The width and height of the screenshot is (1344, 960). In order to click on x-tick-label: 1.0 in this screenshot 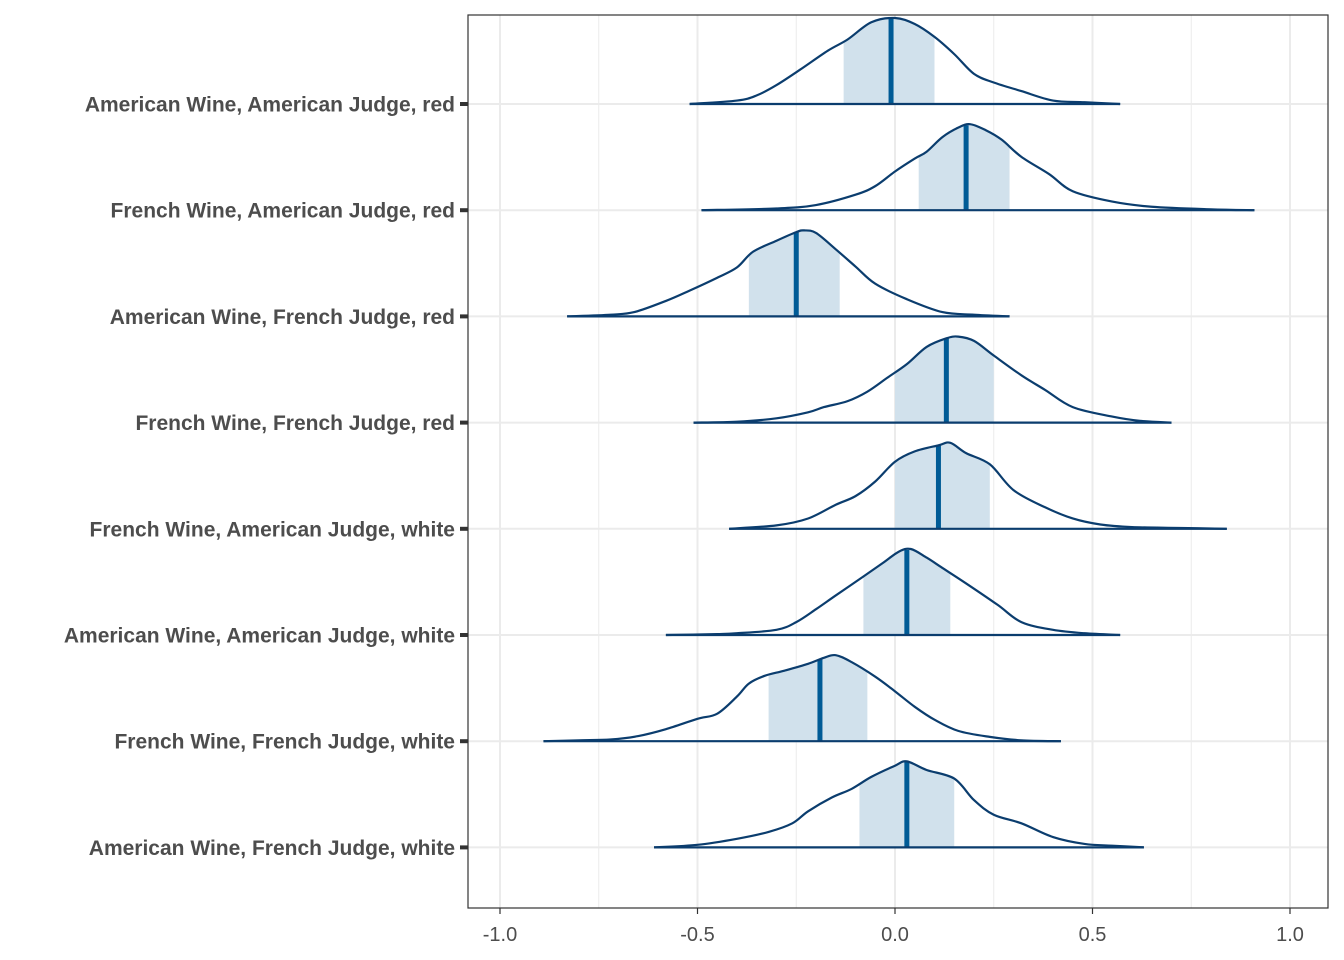, I will do `click(1290, 935)`.